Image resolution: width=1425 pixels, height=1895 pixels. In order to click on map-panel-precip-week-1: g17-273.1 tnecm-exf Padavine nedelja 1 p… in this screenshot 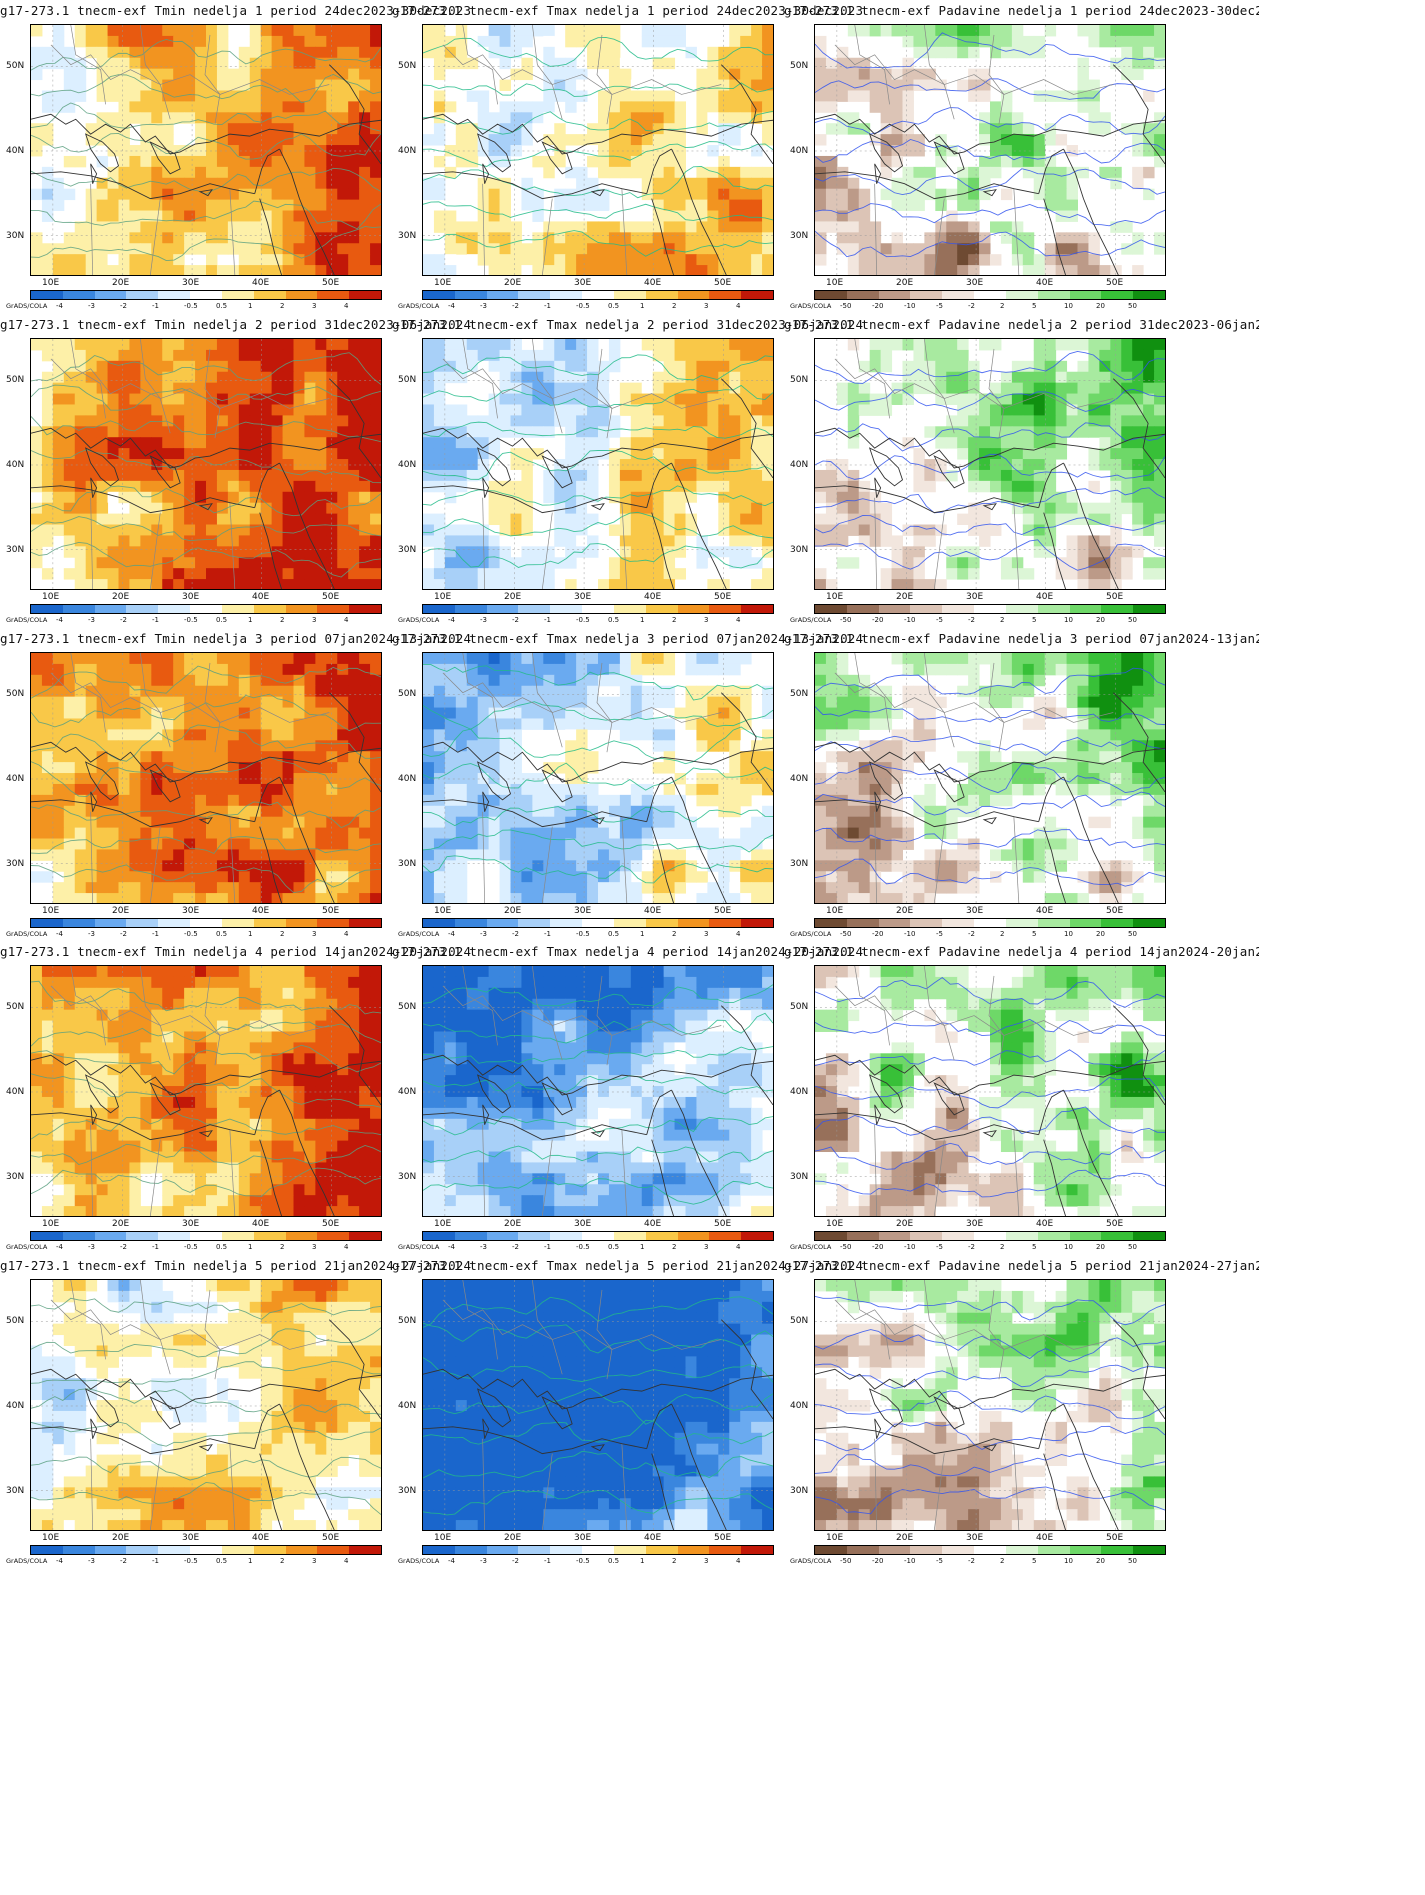, I will do `click(1021, 189)`.